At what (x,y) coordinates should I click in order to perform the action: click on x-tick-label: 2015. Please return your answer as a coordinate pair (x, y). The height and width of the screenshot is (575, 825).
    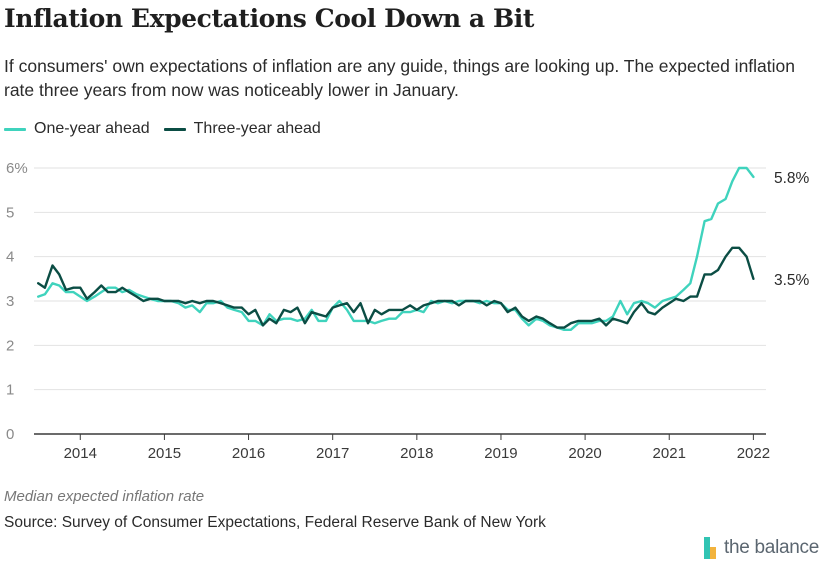
    Looking at the image, I should click on (164, 453).